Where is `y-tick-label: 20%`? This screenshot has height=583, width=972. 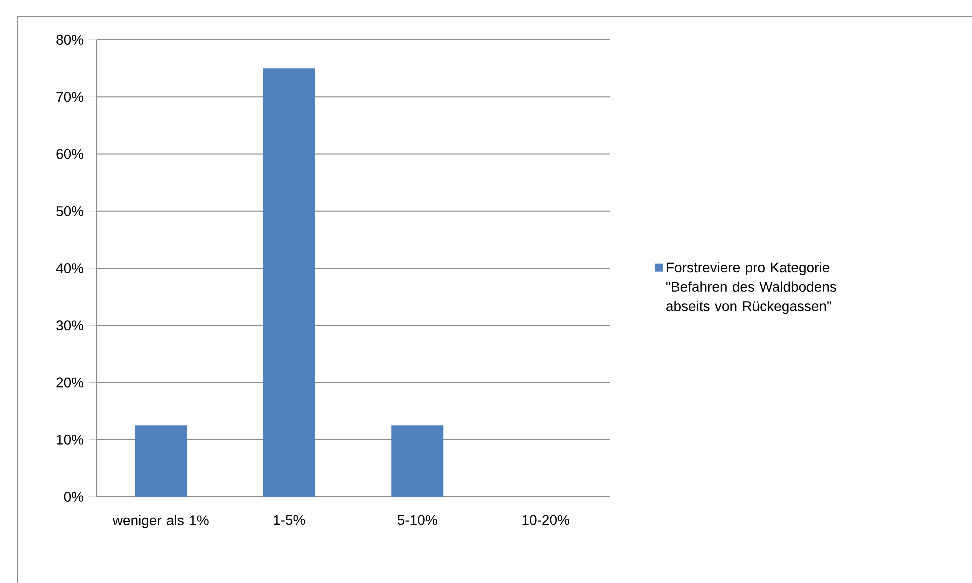 y-tick-label: 20% is located at coordinates (70, 383).